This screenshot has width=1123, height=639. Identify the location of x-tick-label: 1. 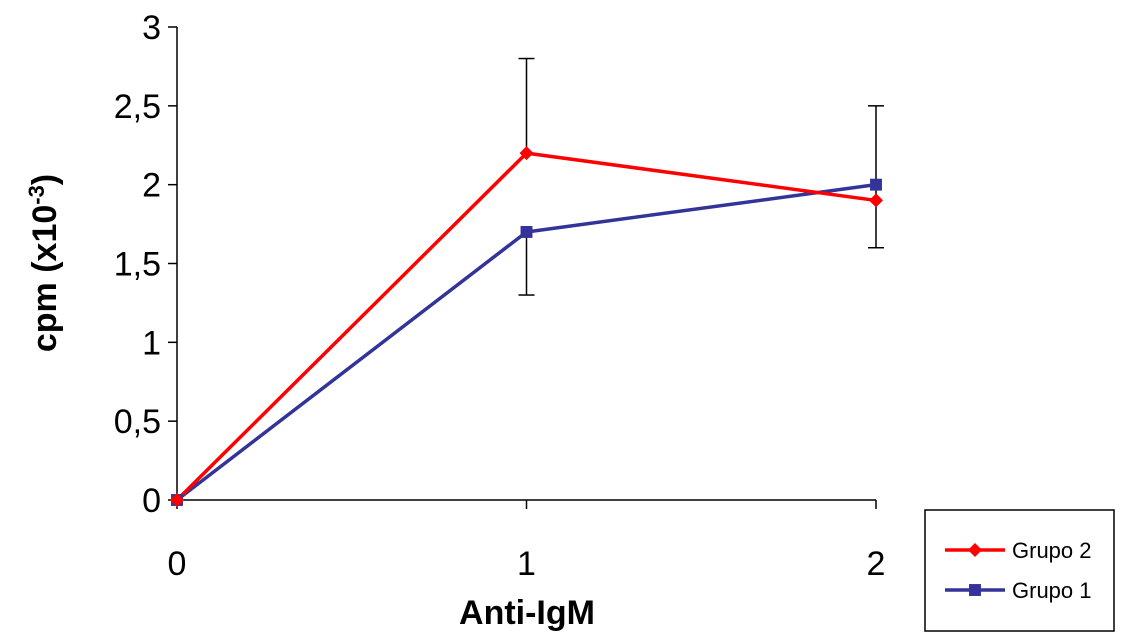
(526, 564).